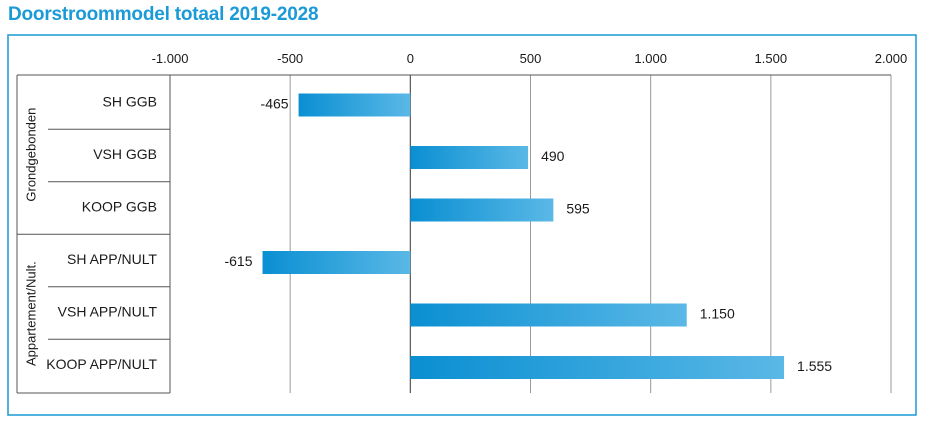  Describe the element at coordinates (130, 102) in the screenshot. I see `category-label: SH GGB` at that location.